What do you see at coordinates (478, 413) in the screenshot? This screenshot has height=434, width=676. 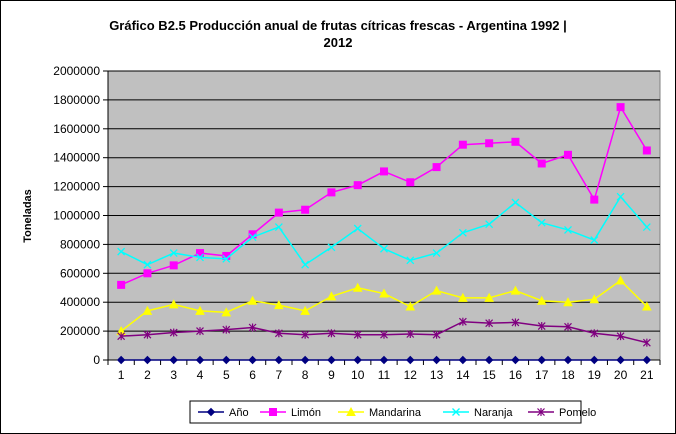 I see `legend-entry: Naranja` at bounding box center [478, 413].